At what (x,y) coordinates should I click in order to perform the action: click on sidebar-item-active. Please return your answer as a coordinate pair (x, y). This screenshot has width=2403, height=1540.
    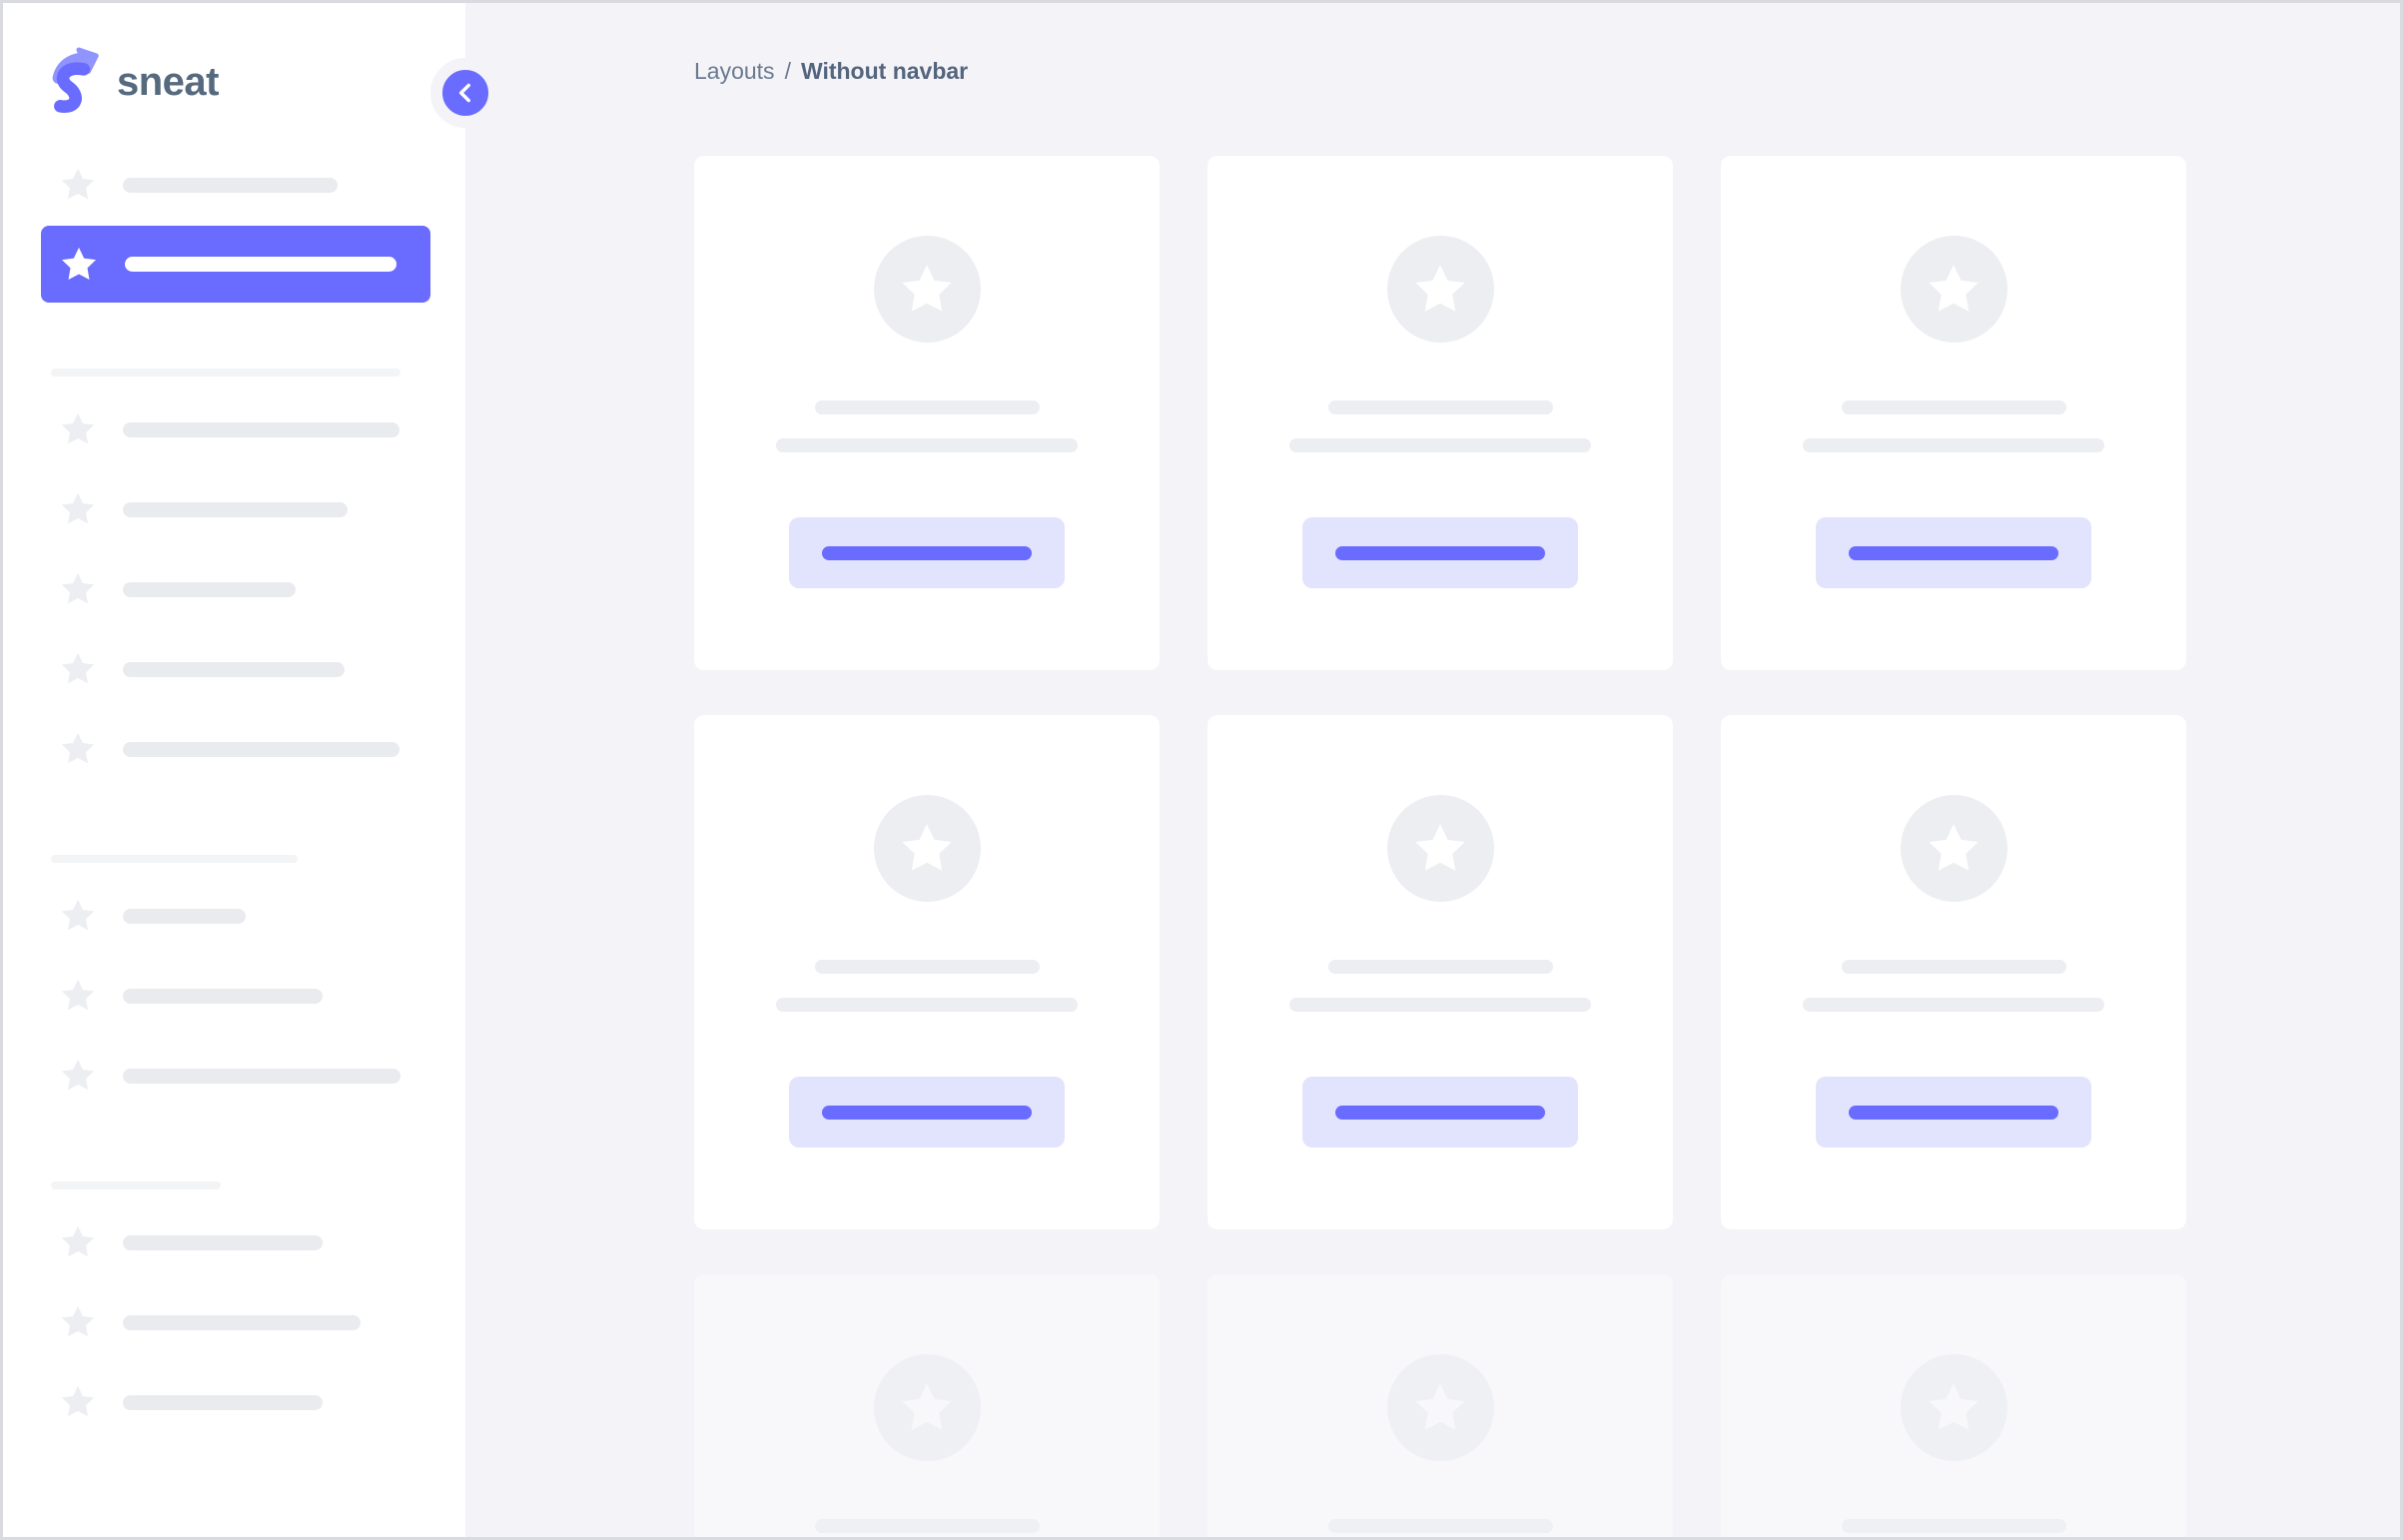
    Looking at the image, I should click on (236, 264).